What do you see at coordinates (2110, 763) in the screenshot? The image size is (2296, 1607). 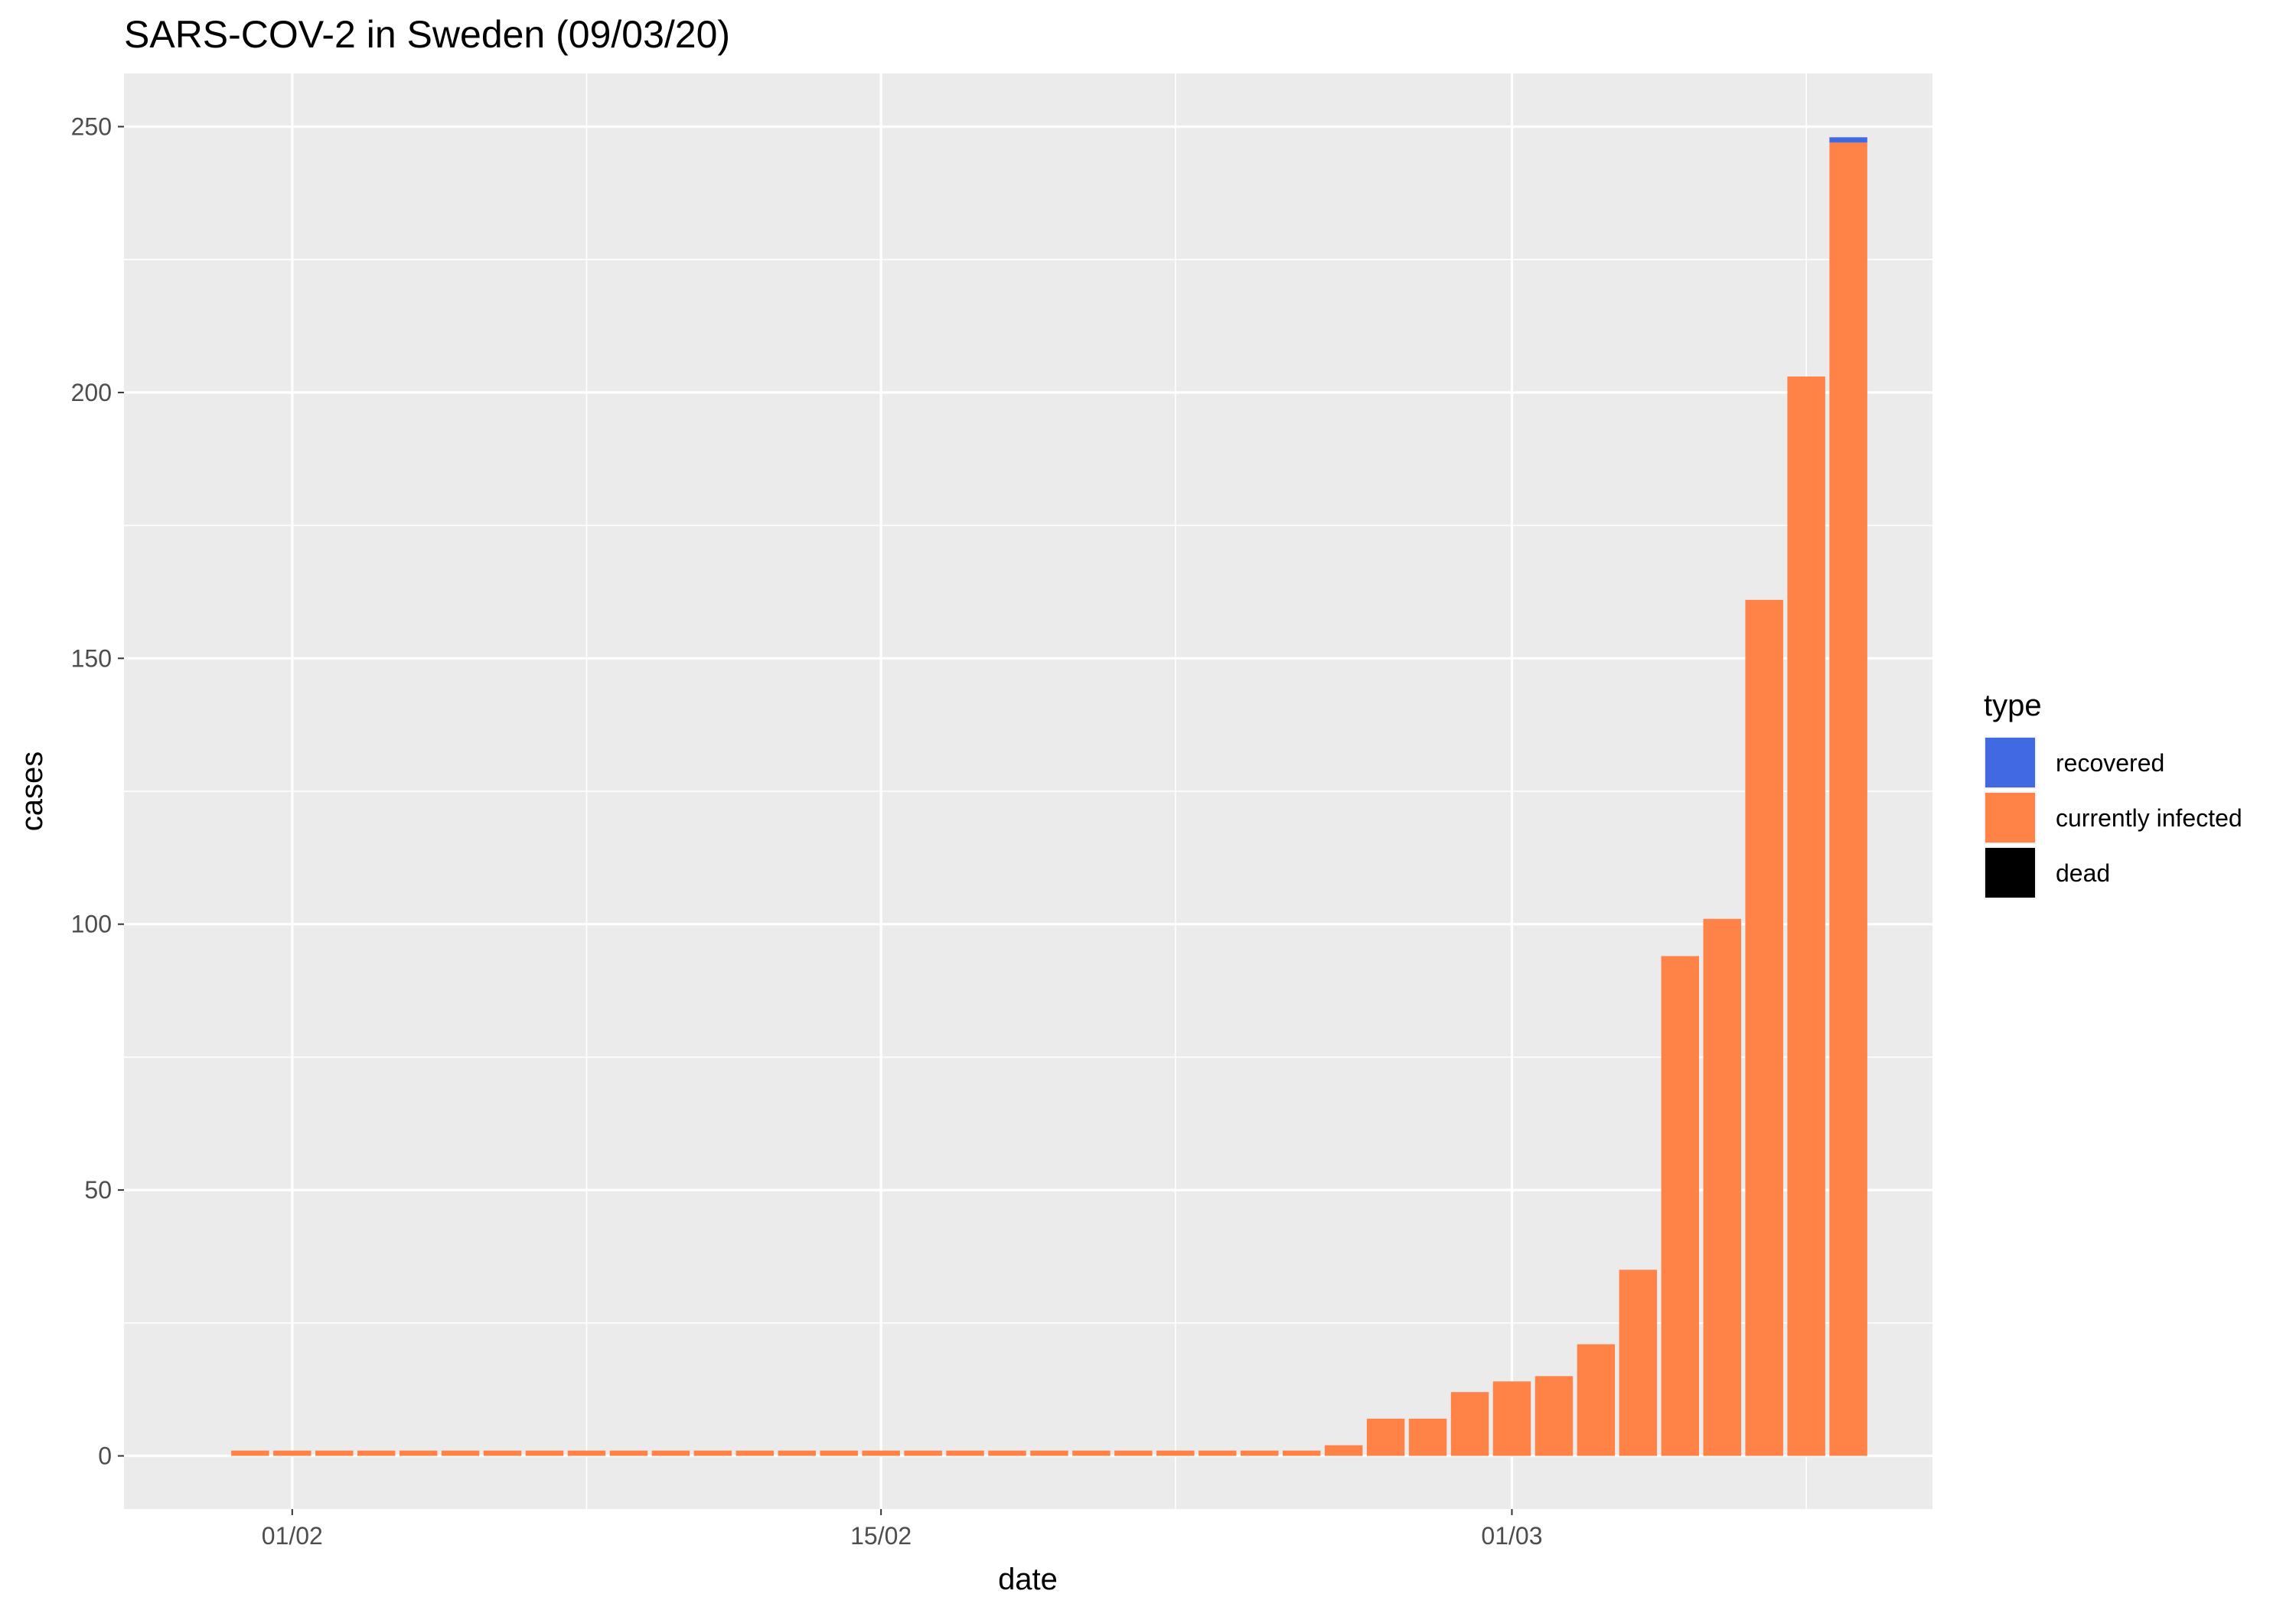 I see `legend-label: recovered` at bounding box center [2110, 763].